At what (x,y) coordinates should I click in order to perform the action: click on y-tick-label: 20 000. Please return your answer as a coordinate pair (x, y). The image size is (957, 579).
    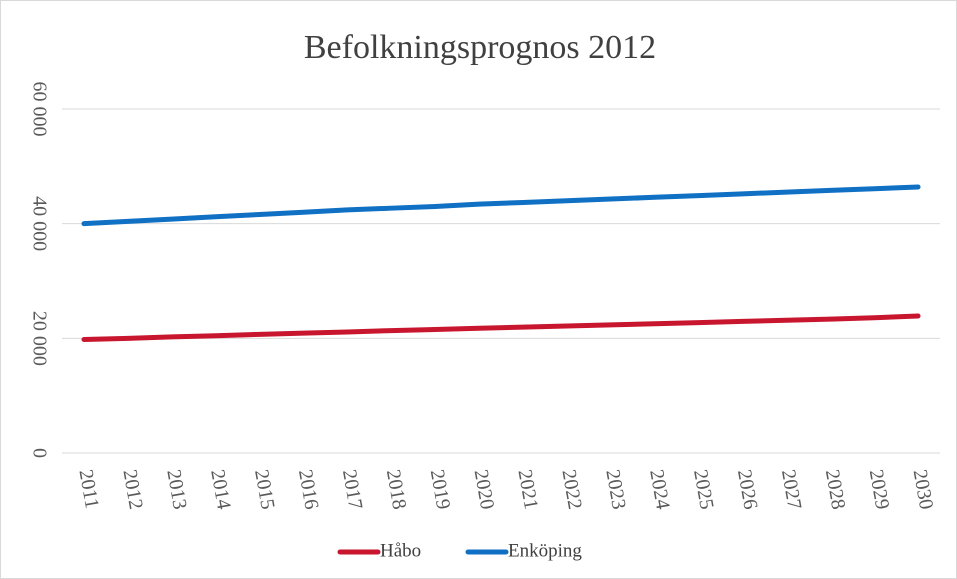
    Looking at the image, I should click on (39, 338).